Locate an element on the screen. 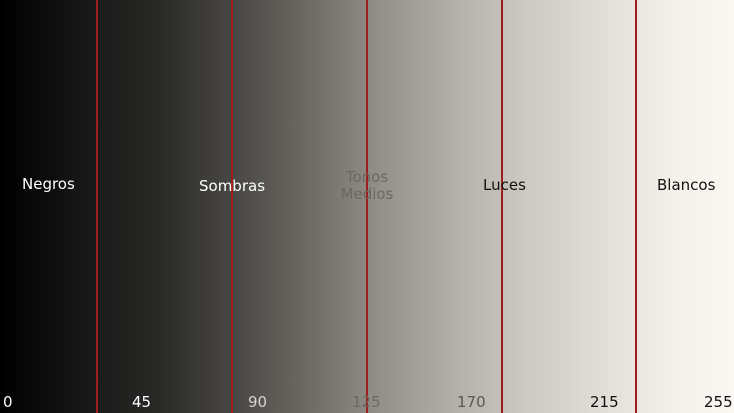 This screenshot has width=734, height=413. tick-label-90: 90 is located at coordinates (258, 402).